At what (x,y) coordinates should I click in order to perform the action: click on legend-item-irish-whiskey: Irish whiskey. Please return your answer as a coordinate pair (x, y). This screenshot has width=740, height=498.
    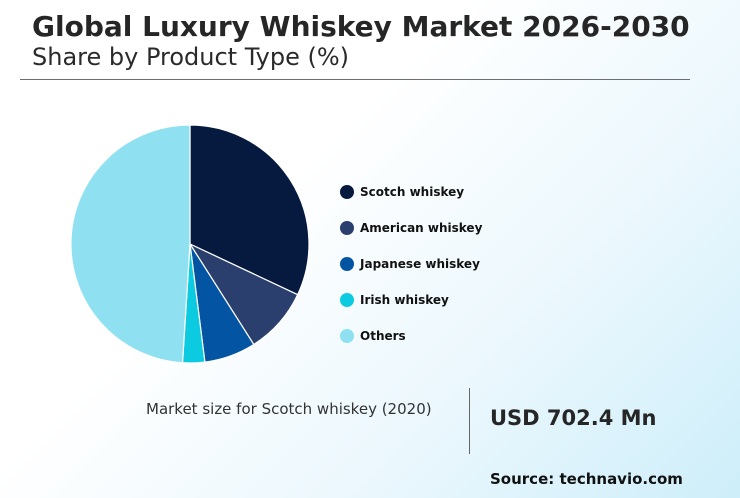
    Looking at the image, I should click on (411, 300).